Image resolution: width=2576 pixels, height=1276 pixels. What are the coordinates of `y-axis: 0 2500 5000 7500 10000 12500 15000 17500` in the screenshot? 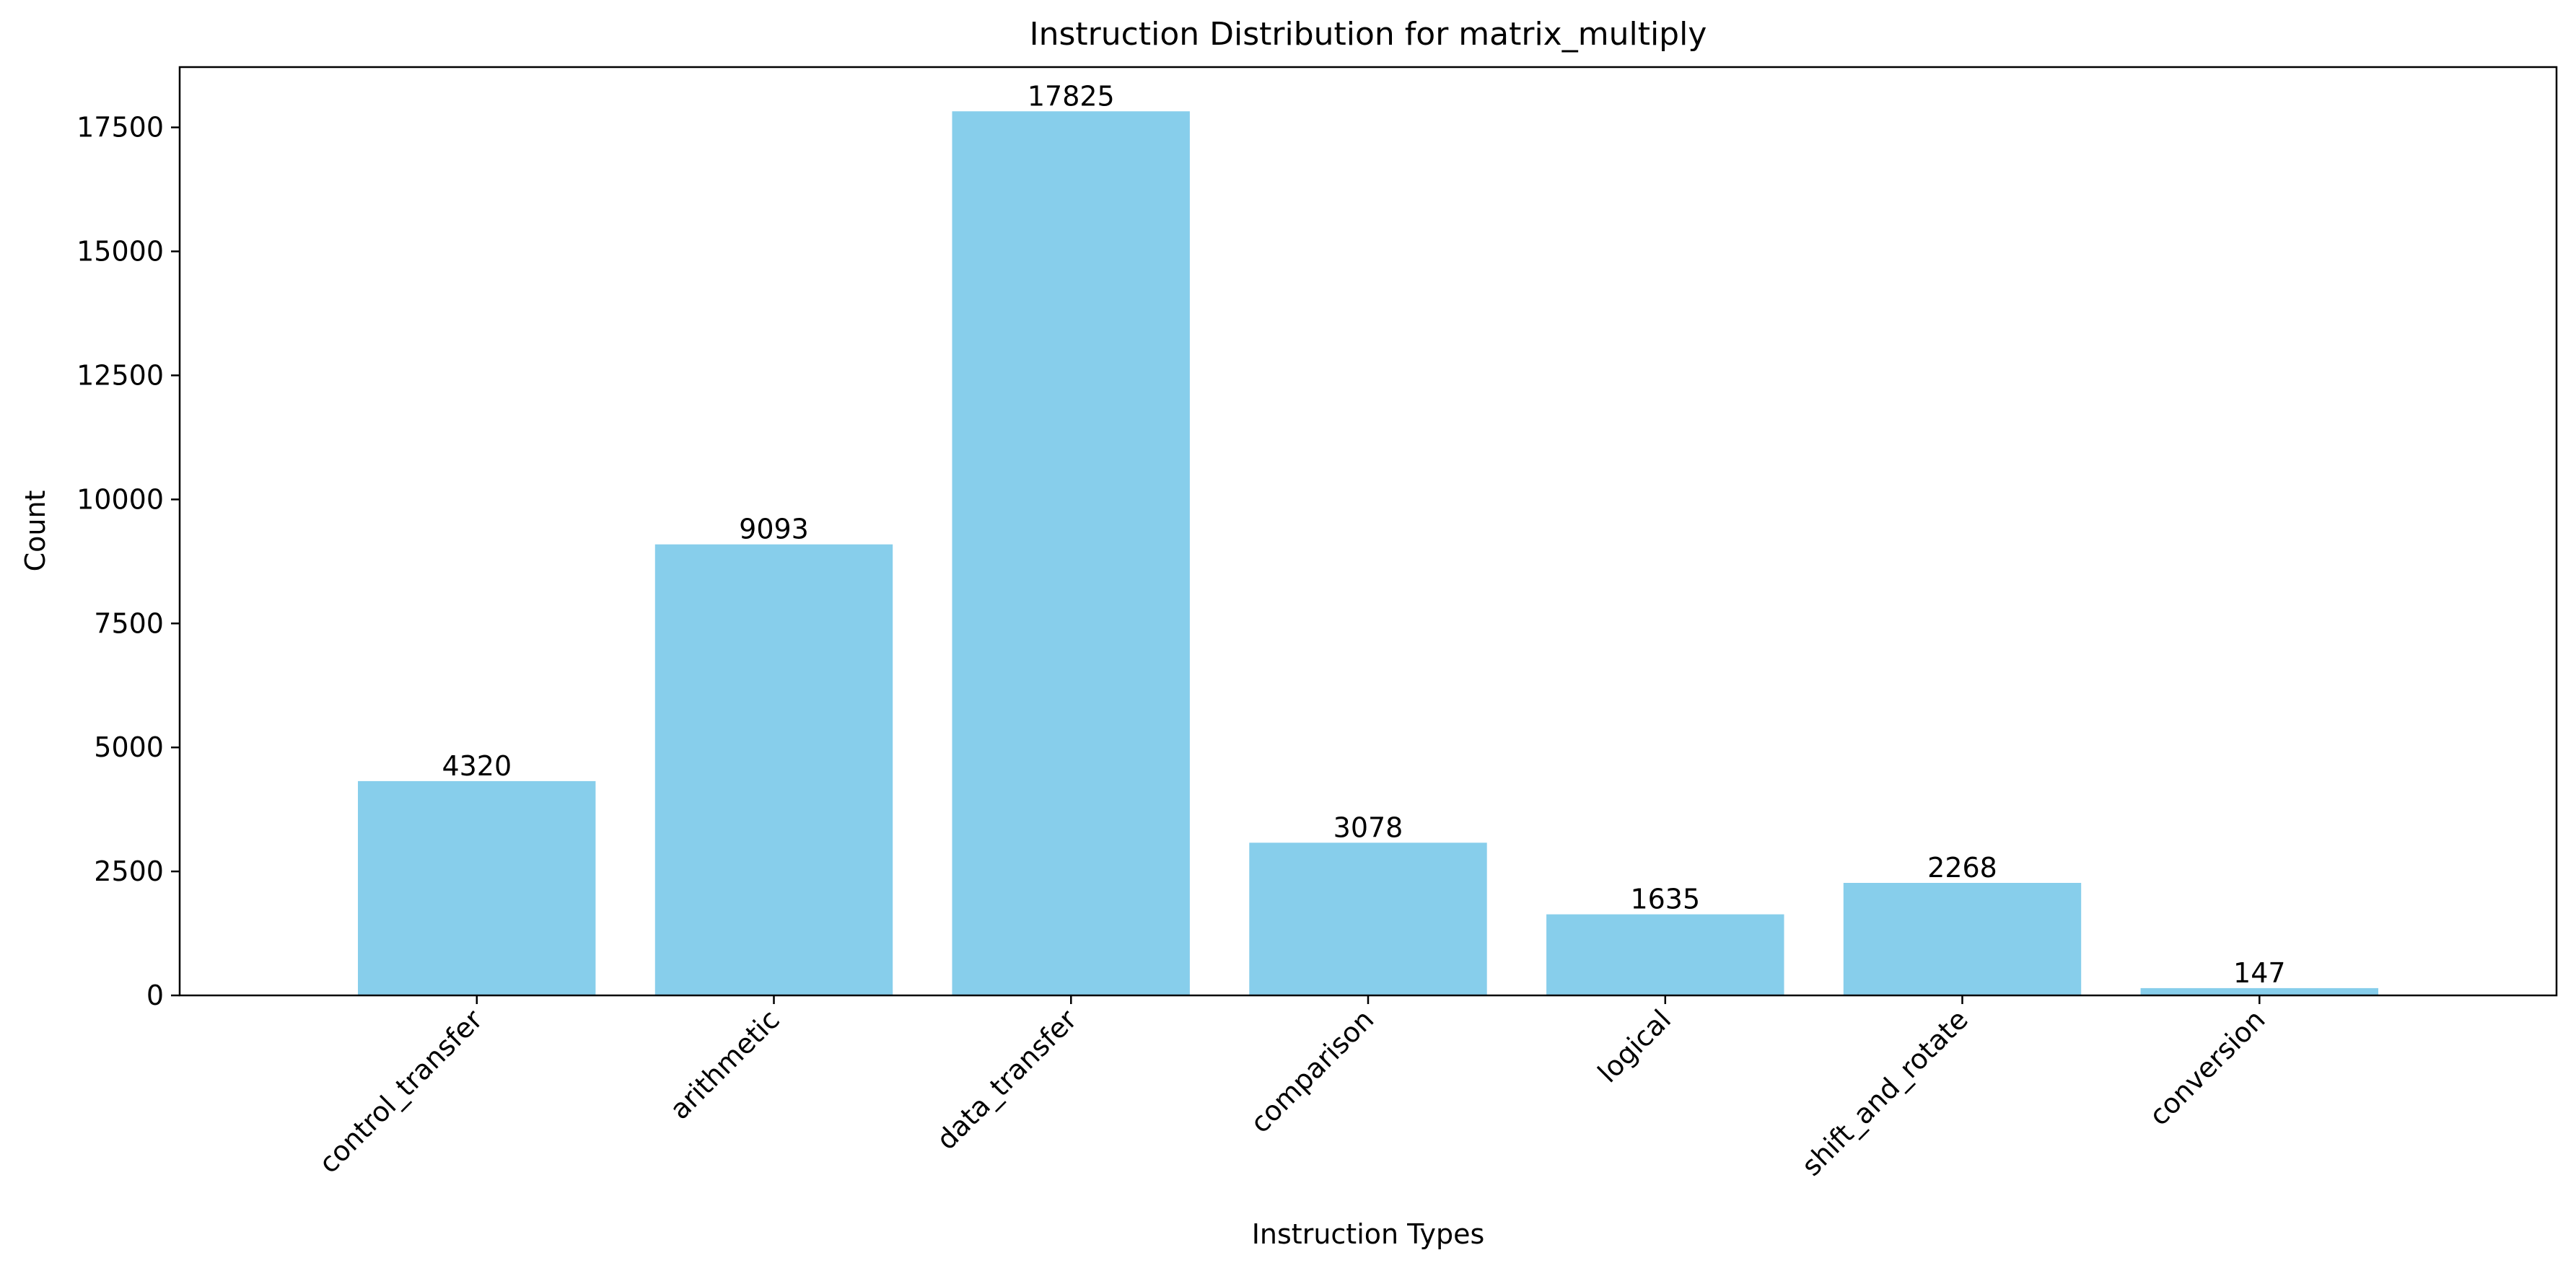 It's located at (128, 561).